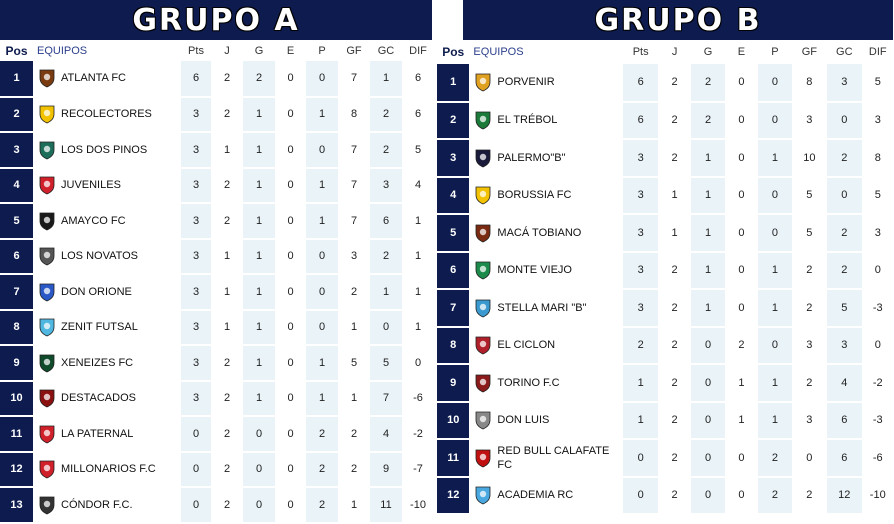  I want to click on group-a-banner: GRUPO A, so click(216, 20).